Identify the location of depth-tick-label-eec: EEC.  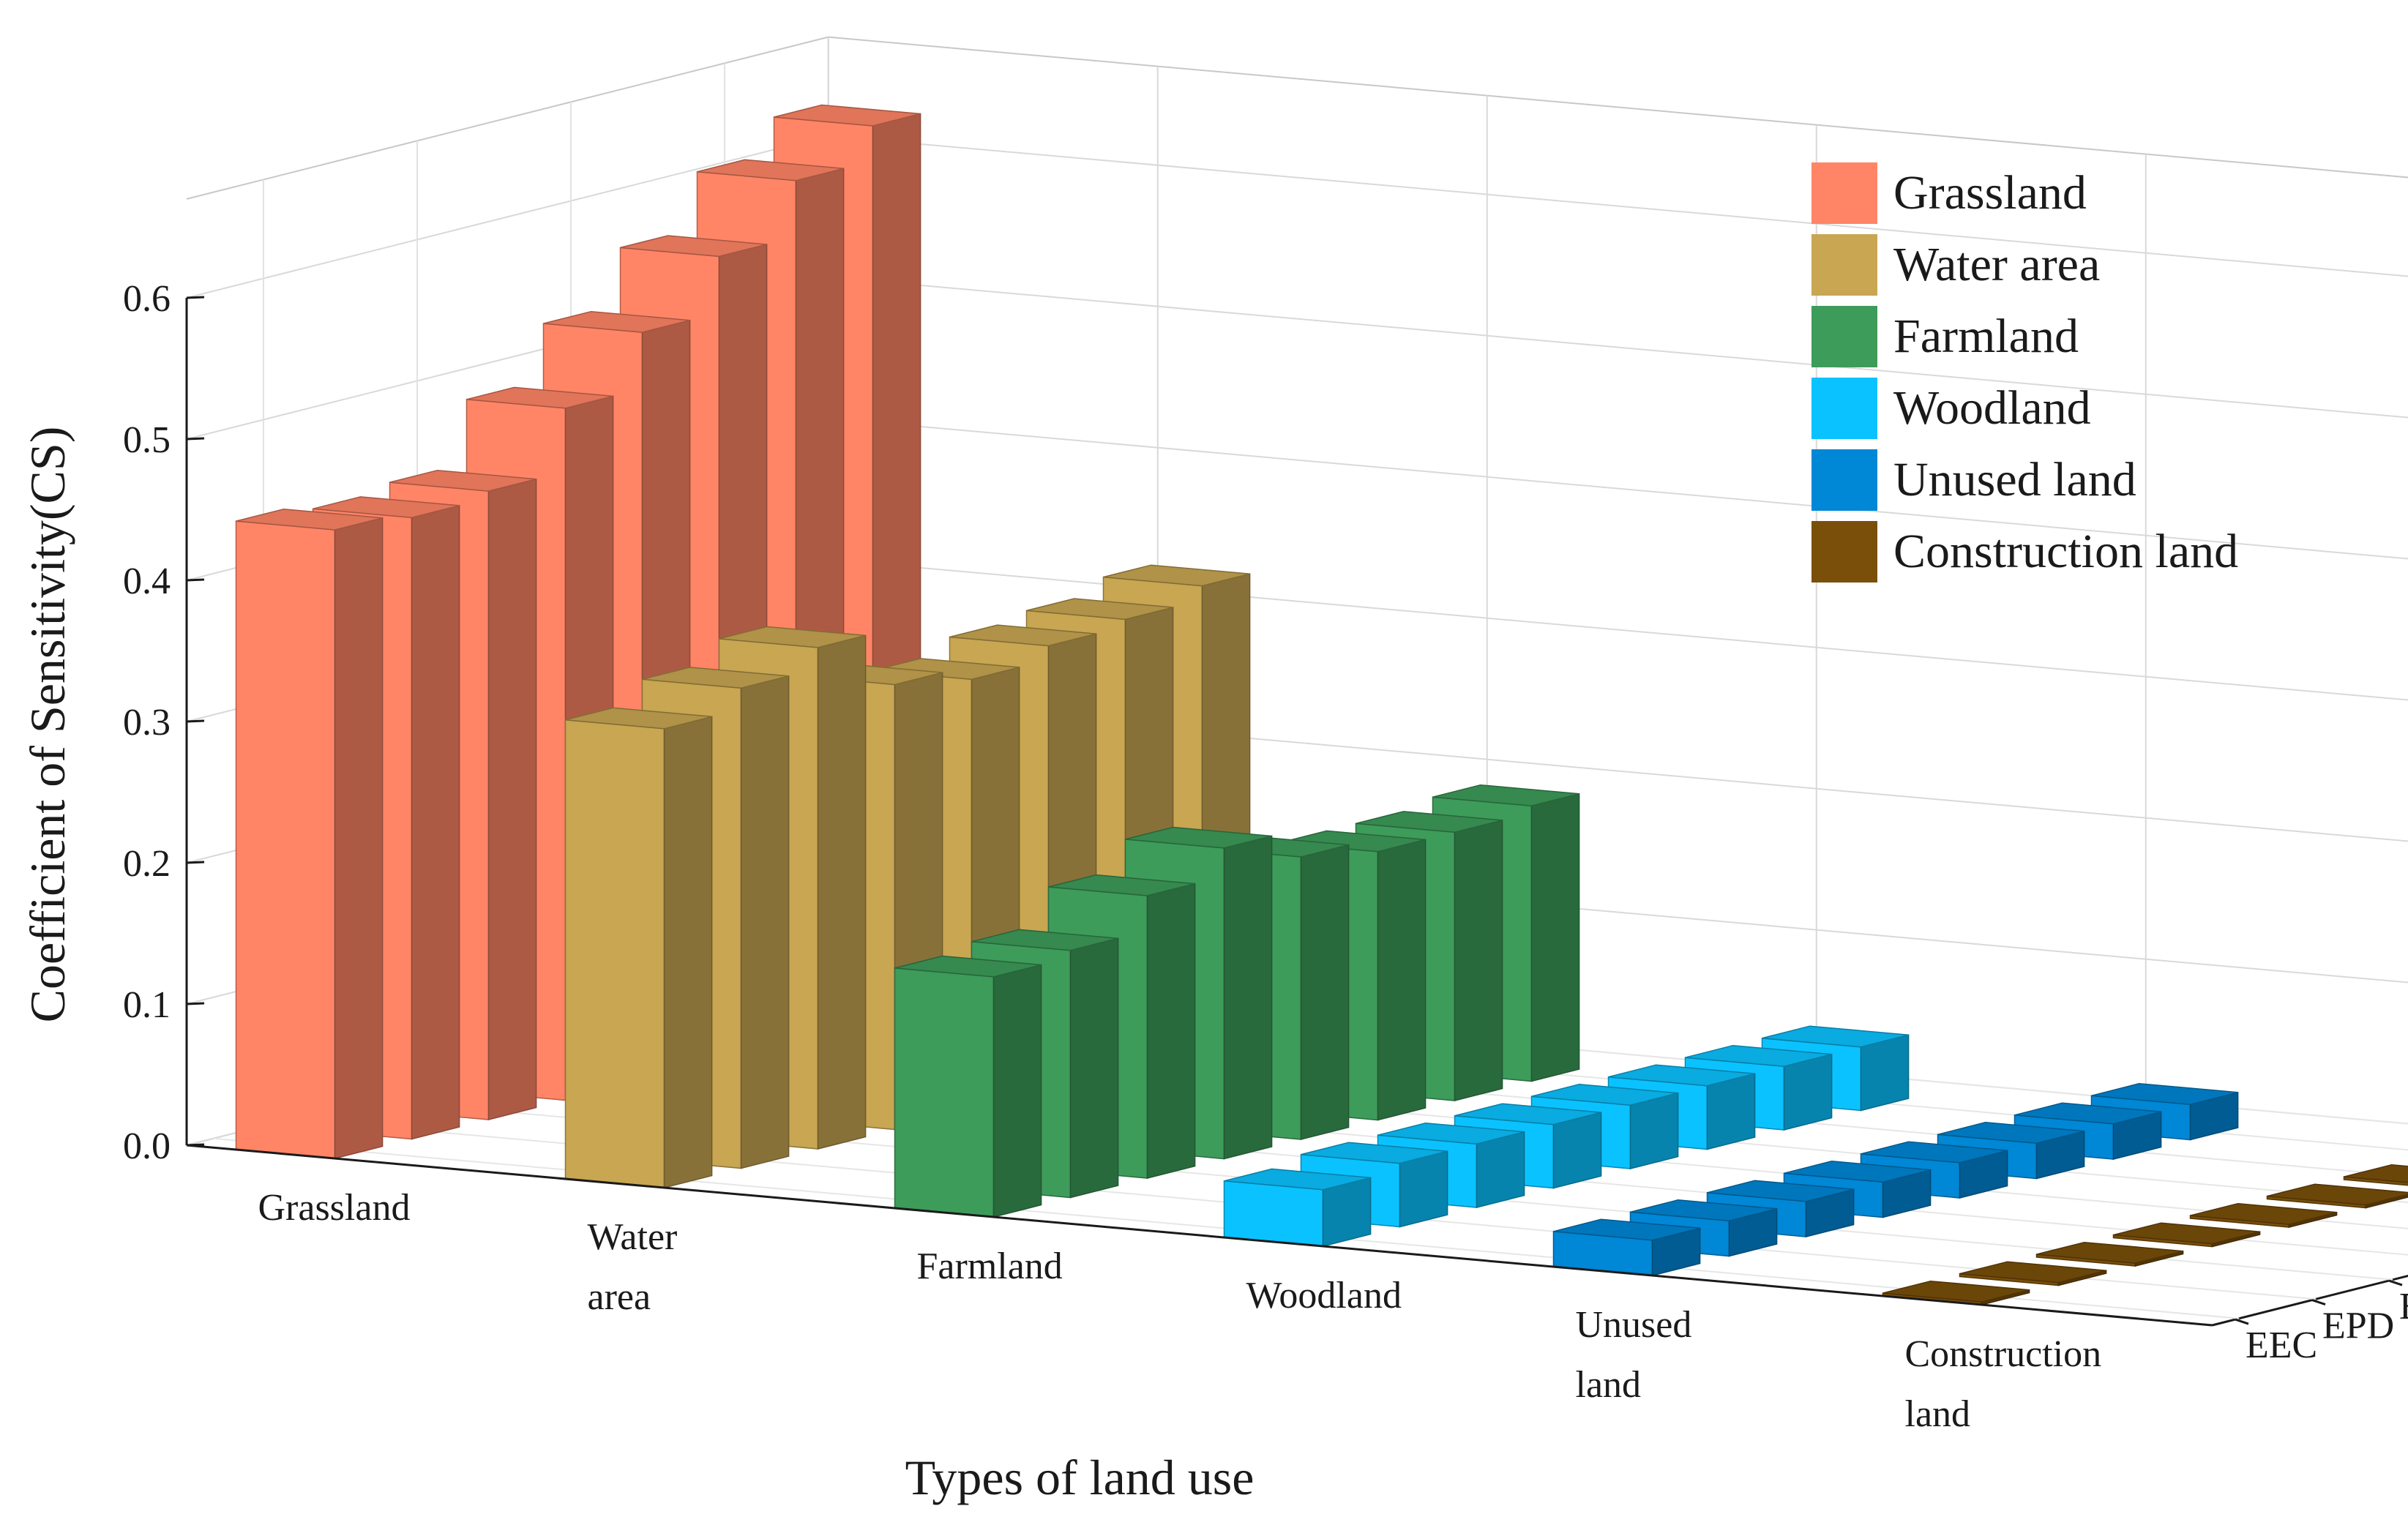
(2281, 1345).